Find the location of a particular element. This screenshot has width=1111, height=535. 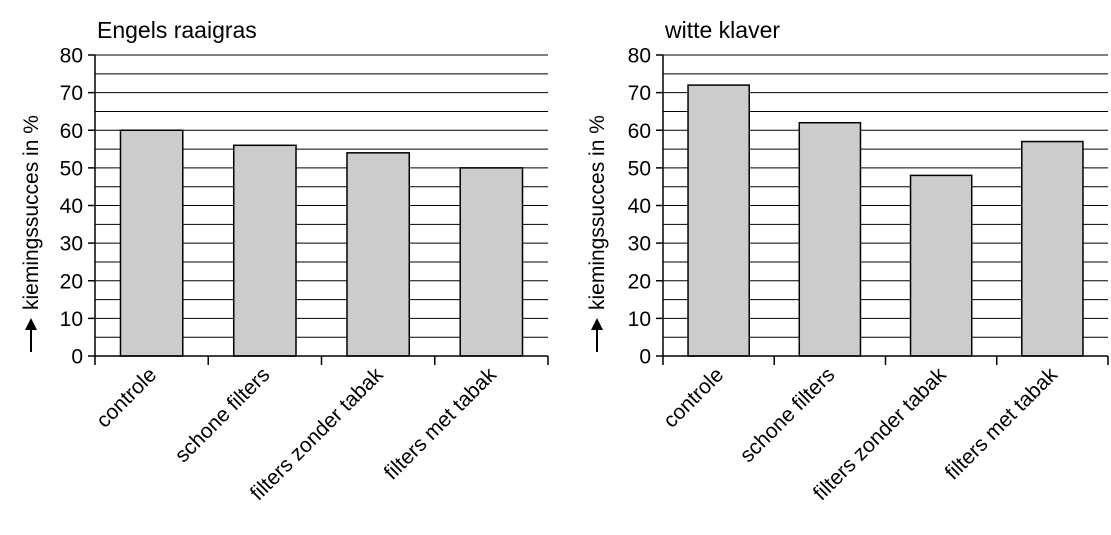

chart-title: Engels raaigras is located at coordinates (177, 30).